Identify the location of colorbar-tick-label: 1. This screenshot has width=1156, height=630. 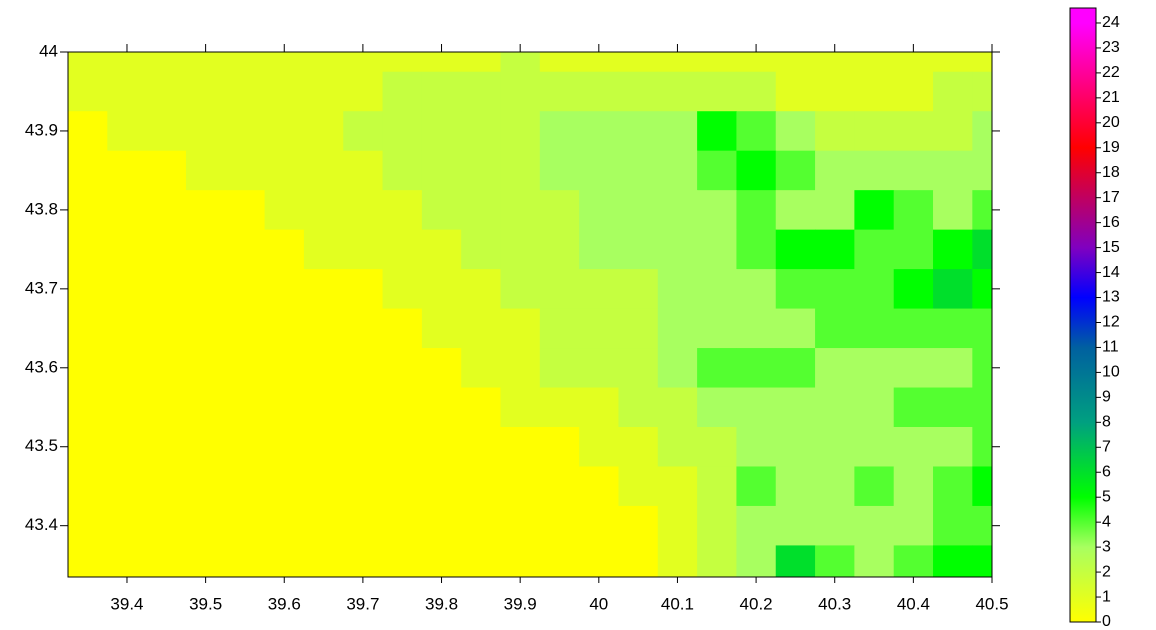
(1106, 596).